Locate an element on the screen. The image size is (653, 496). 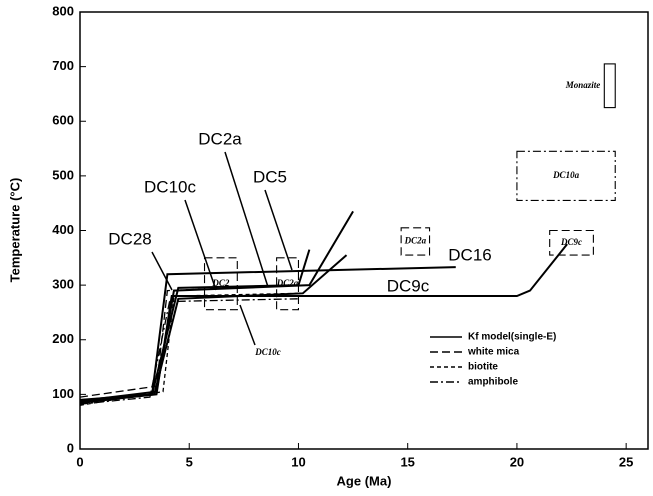
box-label: Monazite is located at coordinates (583, 85).